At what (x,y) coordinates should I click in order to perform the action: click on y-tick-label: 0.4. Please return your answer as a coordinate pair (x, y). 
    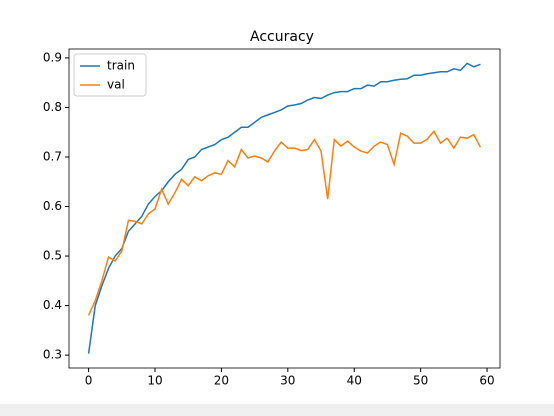
    Looking at the image, I should click on (52, 305).